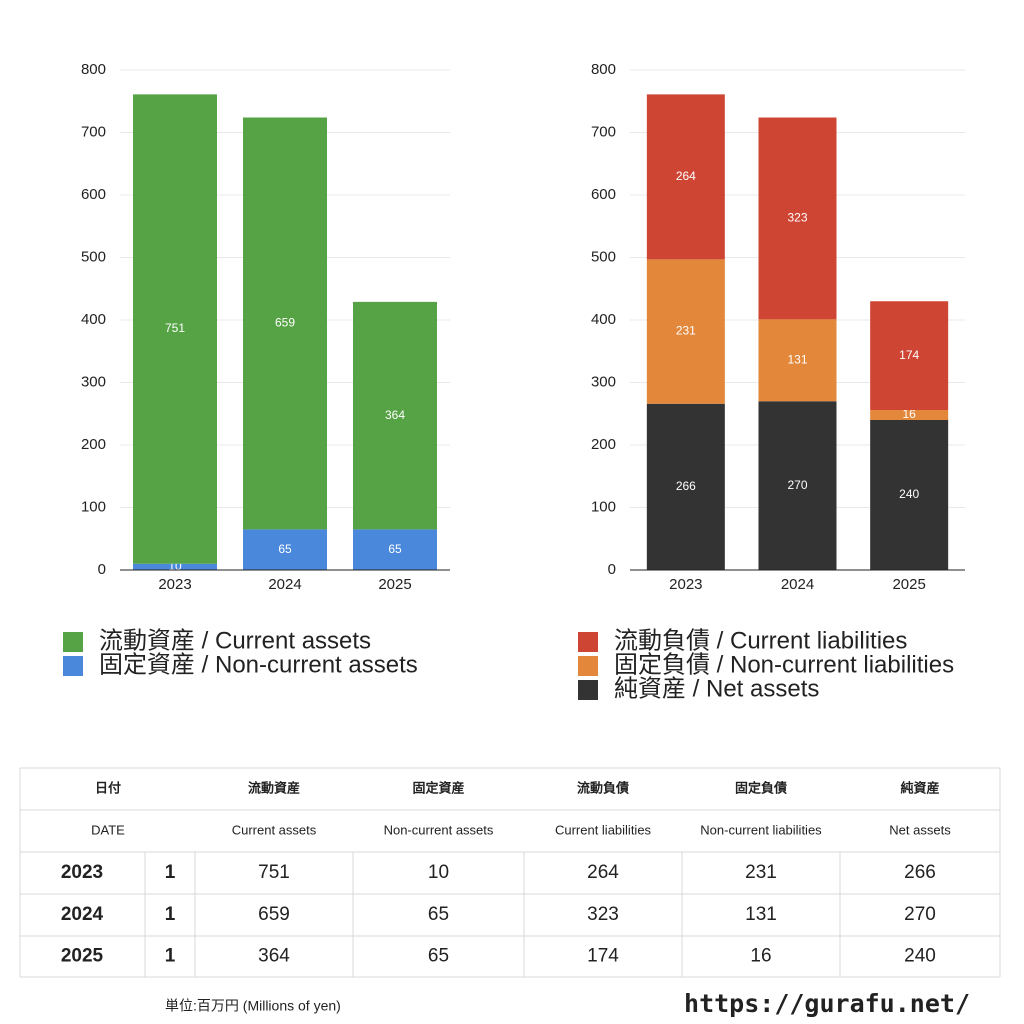 The image size is (1024, 1024). I want to click on unit-note: 単位:百万円 (Millions of yen), so click(253, 1006).